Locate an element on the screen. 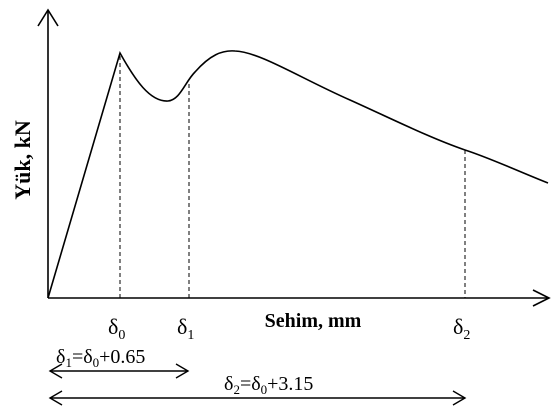  x-axis-arrow is located at coordinates (541, 298).